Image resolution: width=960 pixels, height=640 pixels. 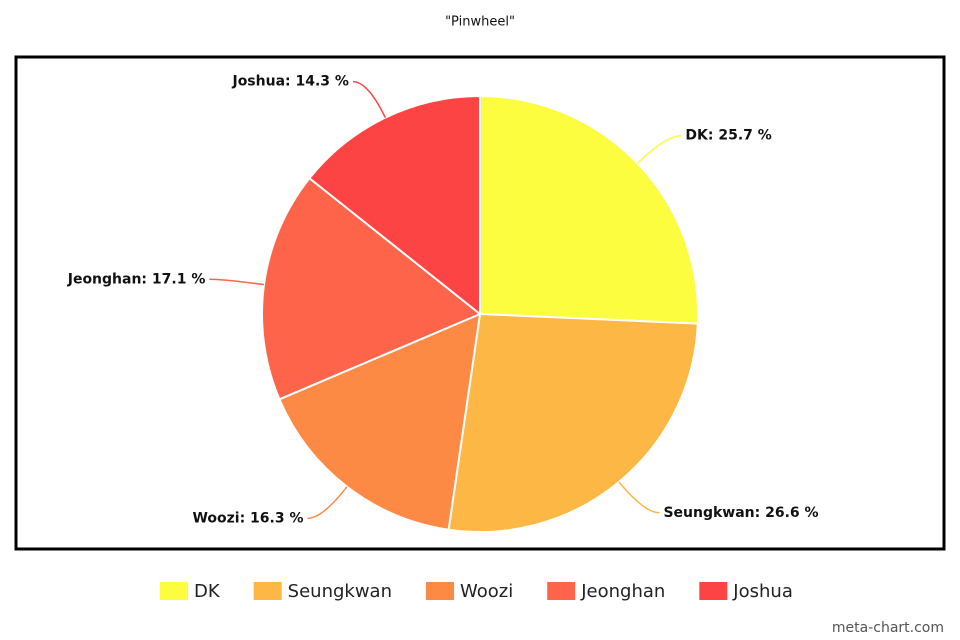 What do you see at coordinates (289, 82) in the screenshot?
I see `data-label: Joshua: 14.3 %` at bounding box center [289, 82].